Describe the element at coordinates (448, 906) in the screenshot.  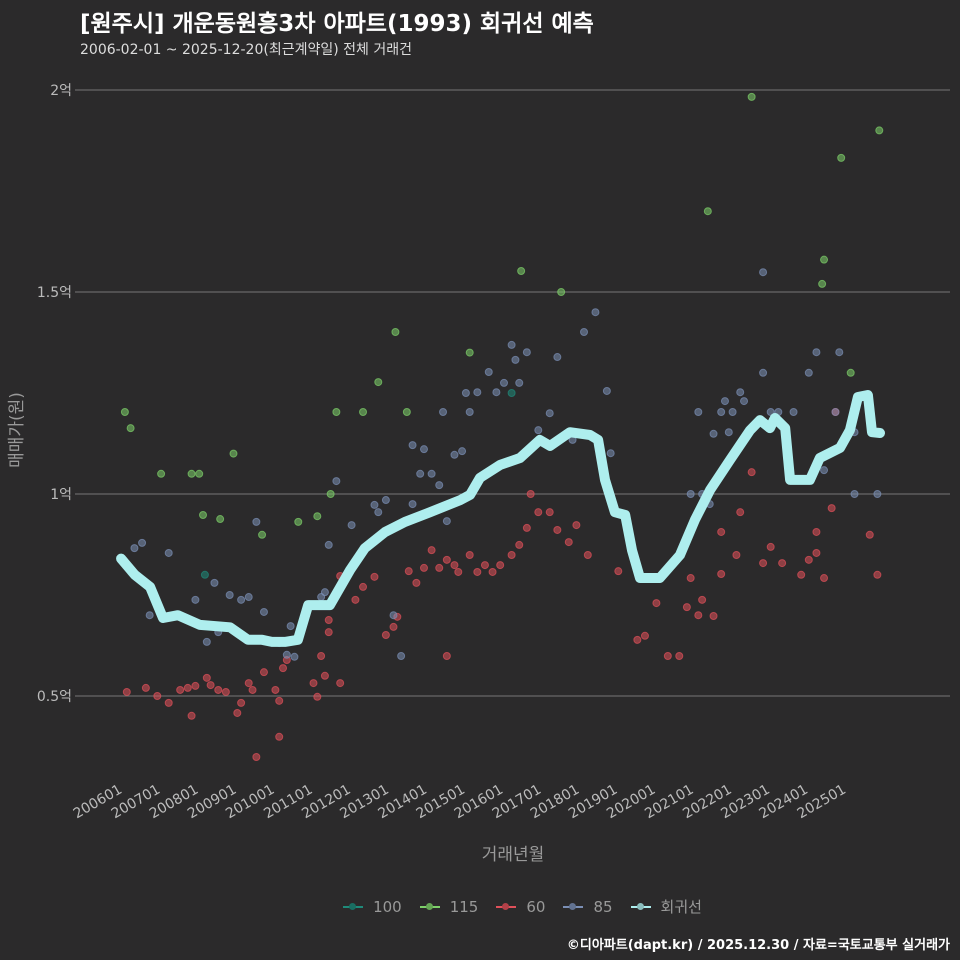
I see `legend-item: 115` at that location.